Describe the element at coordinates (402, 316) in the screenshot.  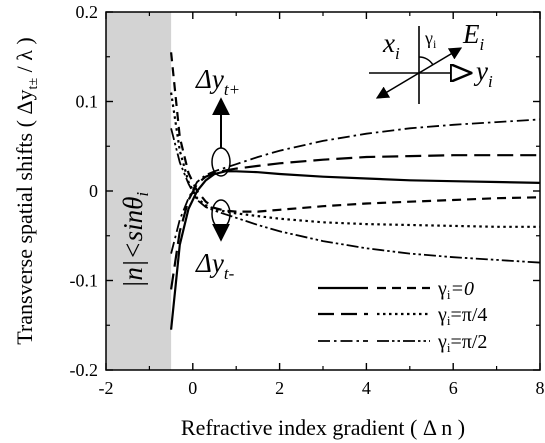
I see `legend: γi=0 γi=π/4 γi=π/2` at that location.